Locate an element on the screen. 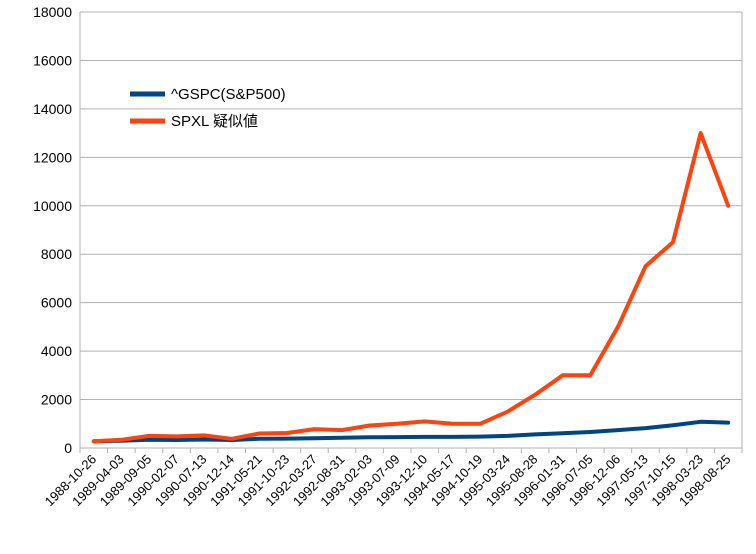  y-tick-label: 2000 is located at coordinates (56, 400).